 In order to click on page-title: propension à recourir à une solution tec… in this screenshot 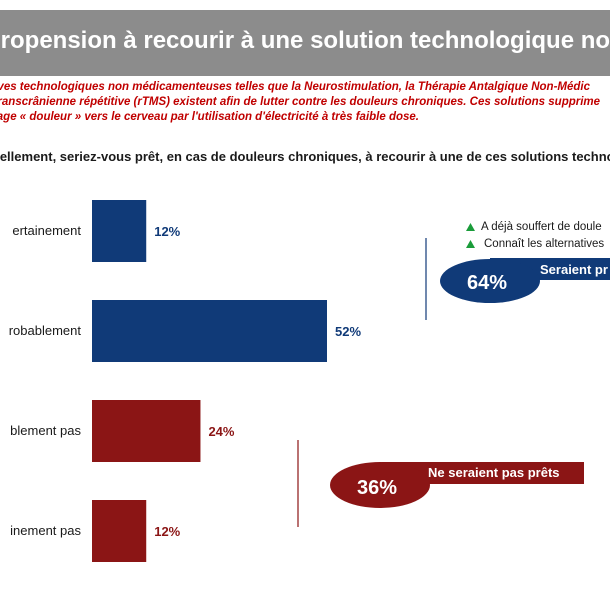, I will do `click(305, 40)`.